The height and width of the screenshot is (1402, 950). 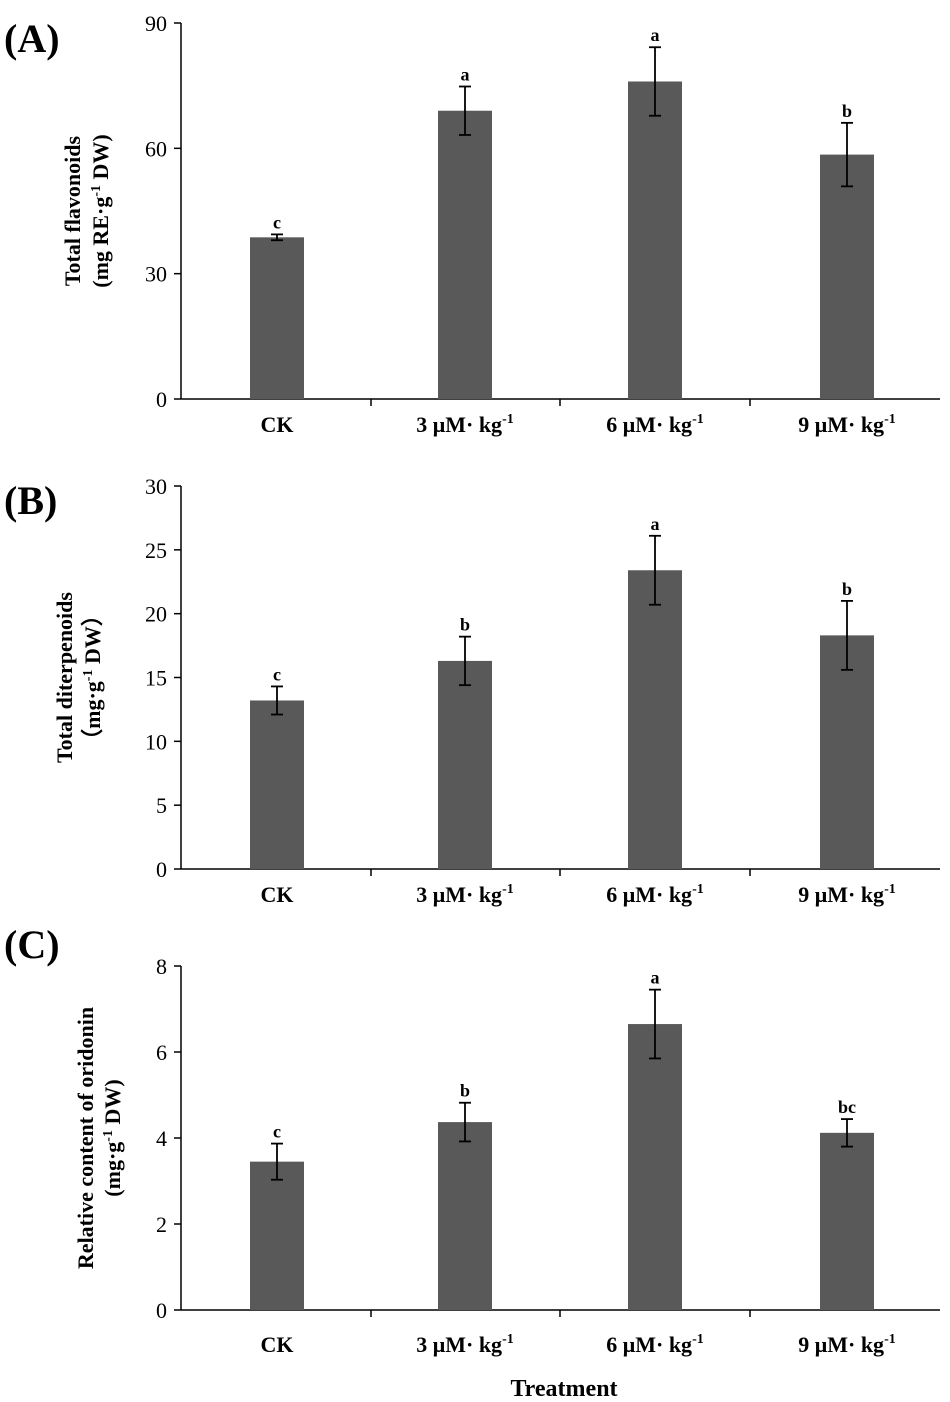 What do you see at coordinates (30, 500) in the screenshot?
I see `panel-label: (B)` at bounding box center [30, 500].